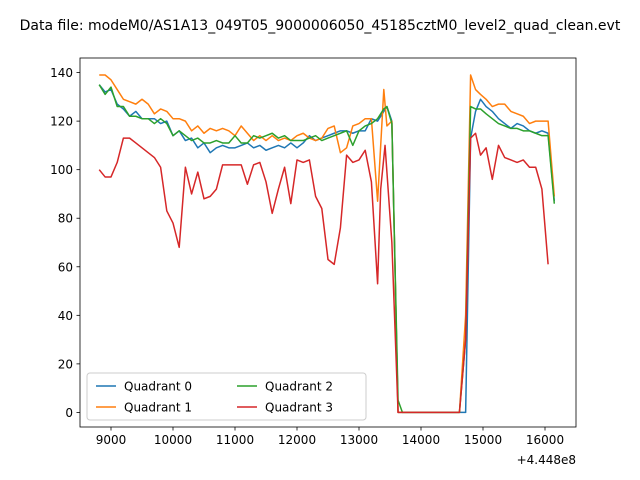 This screenshot has width=640, height=480. Describe the element at coordinates (297, 440) in the screenshot. I see `x-tick-label: 12000` at that location.